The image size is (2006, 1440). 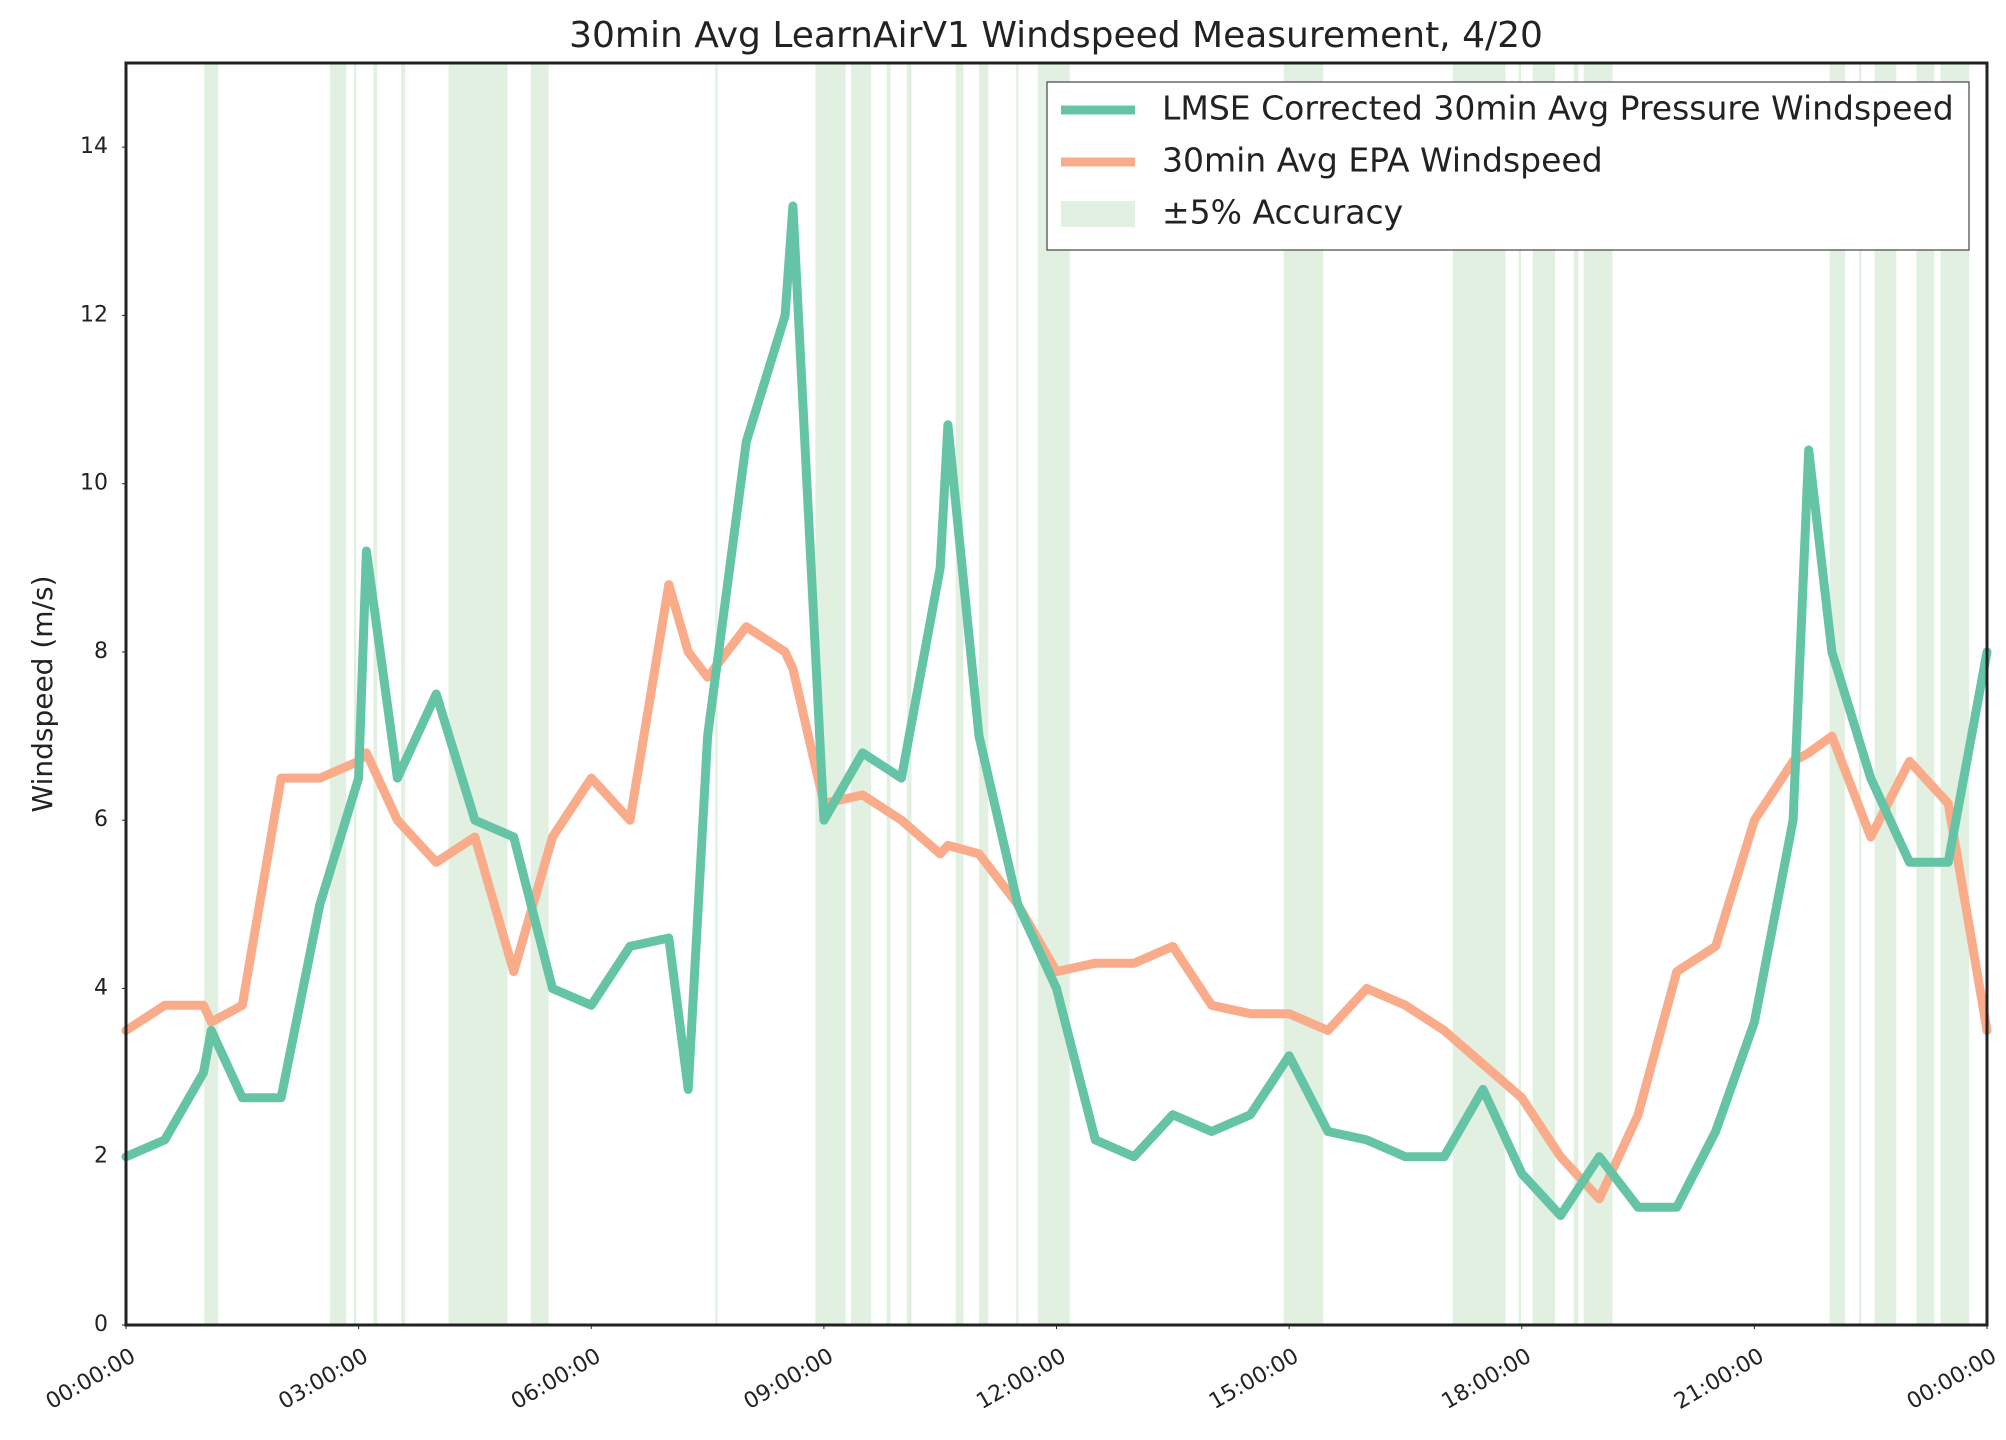 What do you see at coordinates (556, 1379) in the screenshot?
I see `x-tick-label: 06:00:00` at bounding box center [556, 1379].